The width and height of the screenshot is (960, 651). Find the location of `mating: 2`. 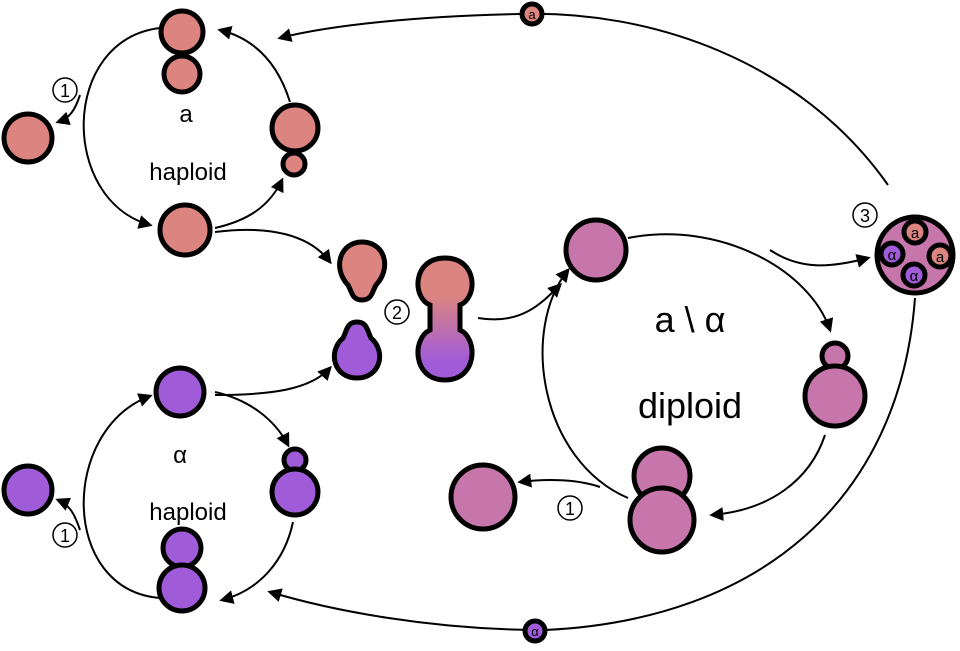

mating: 2 is located at coordinates (388, 312).